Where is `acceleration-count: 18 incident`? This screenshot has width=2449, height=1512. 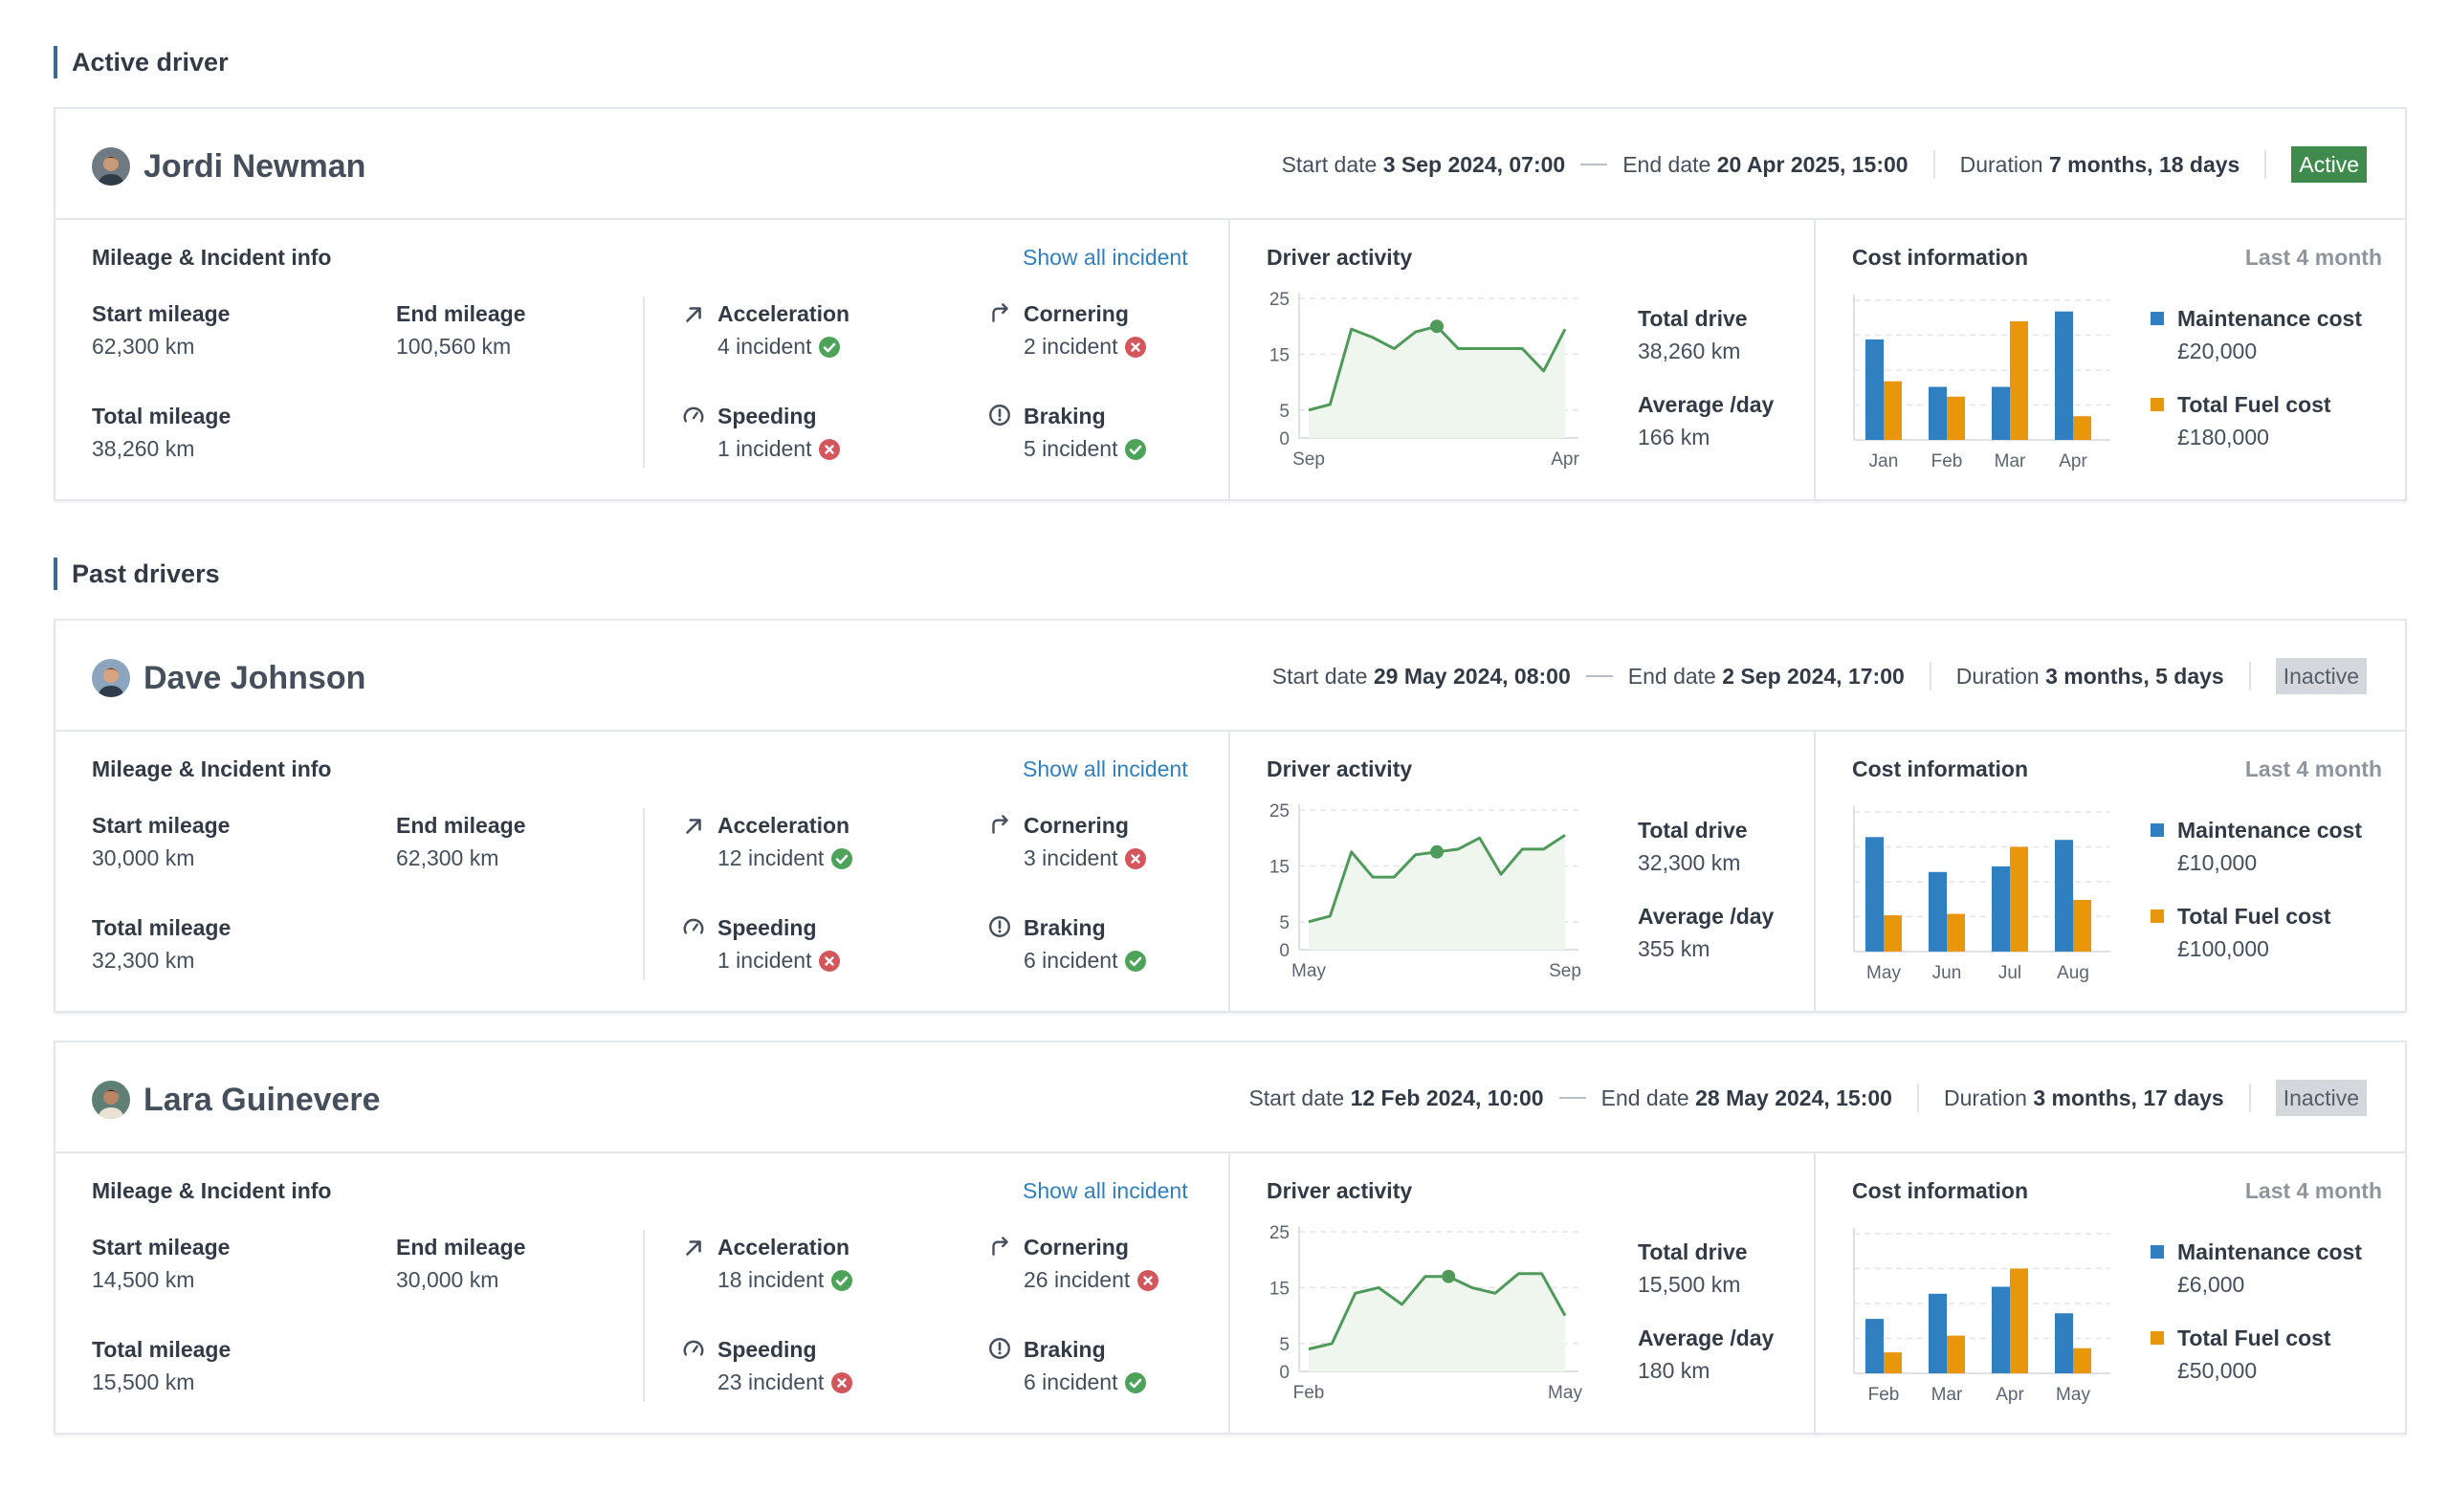
acceleration-count: 18 incident is located at coordinates (785, 1279).